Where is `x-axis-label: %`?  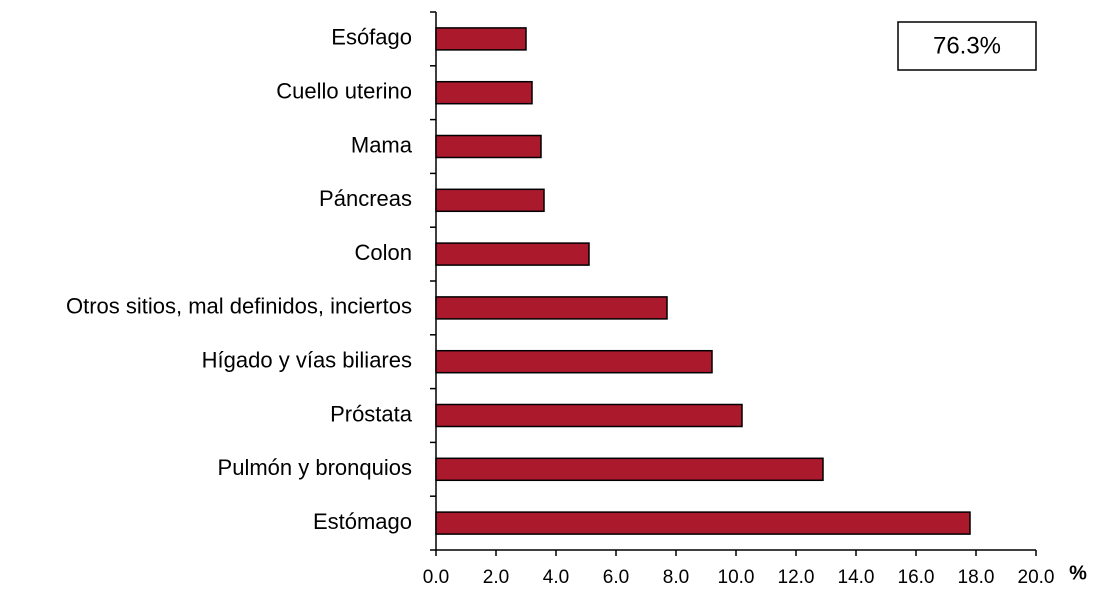 x-axis-label: % is located at coordinates (1078, 573).